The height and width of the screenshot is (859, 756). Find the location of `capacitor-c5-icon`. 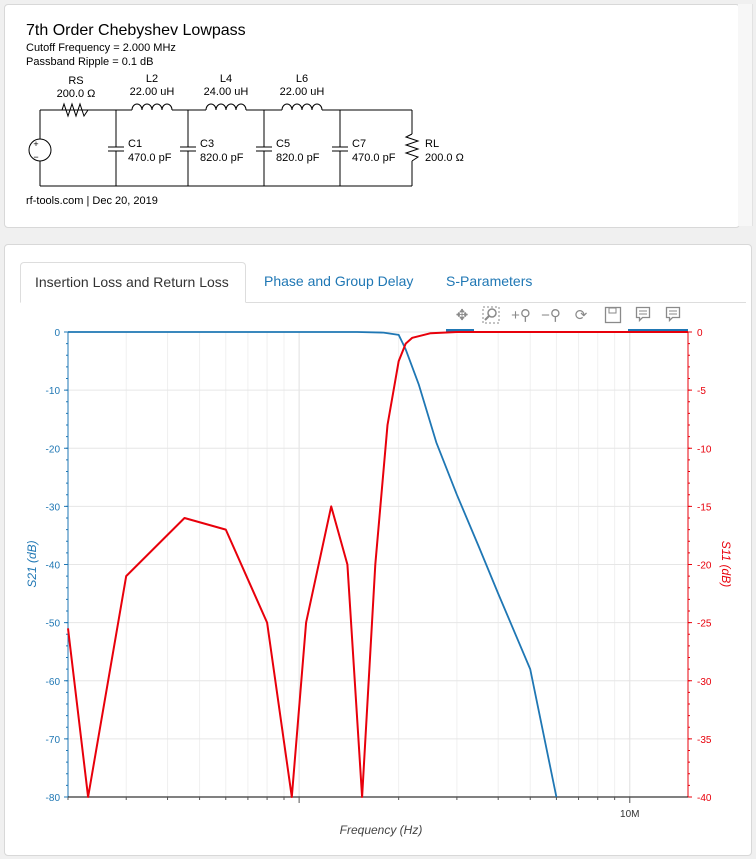

capacitor-c5-icon is located at coordinates (264, 148).